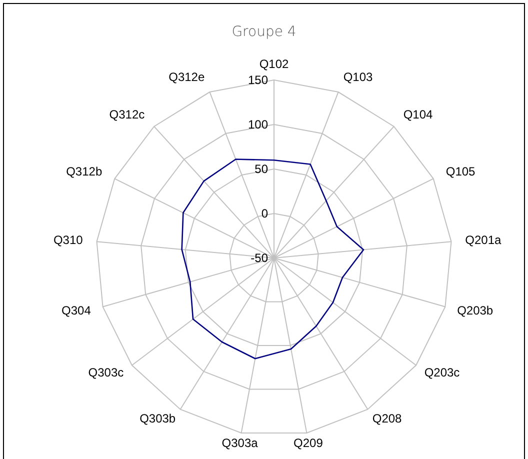 The width and height of the screenshot is (528, 459). Describe the element at coordinates (84, 171) in the screenshot. I see `spoke-label: Q312b` at that location.